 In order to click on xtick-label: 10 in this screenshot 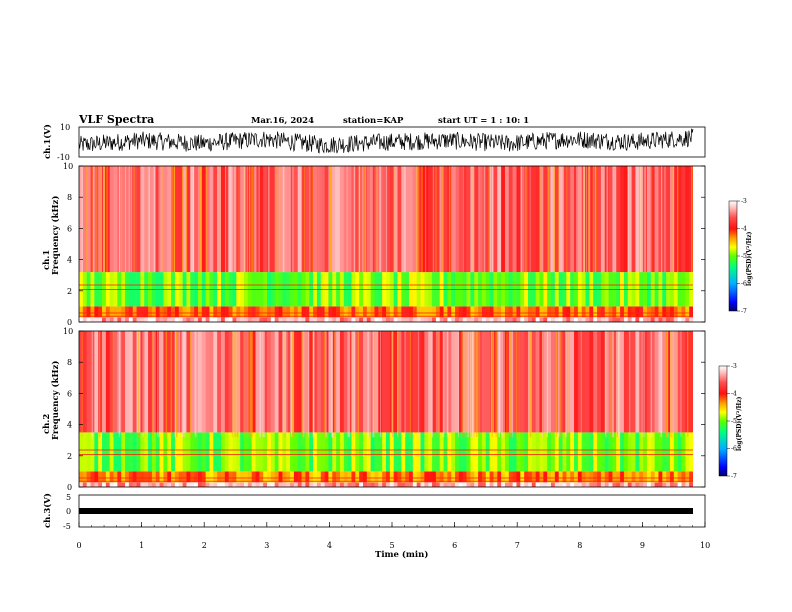, I will do `click(705, 545)`.